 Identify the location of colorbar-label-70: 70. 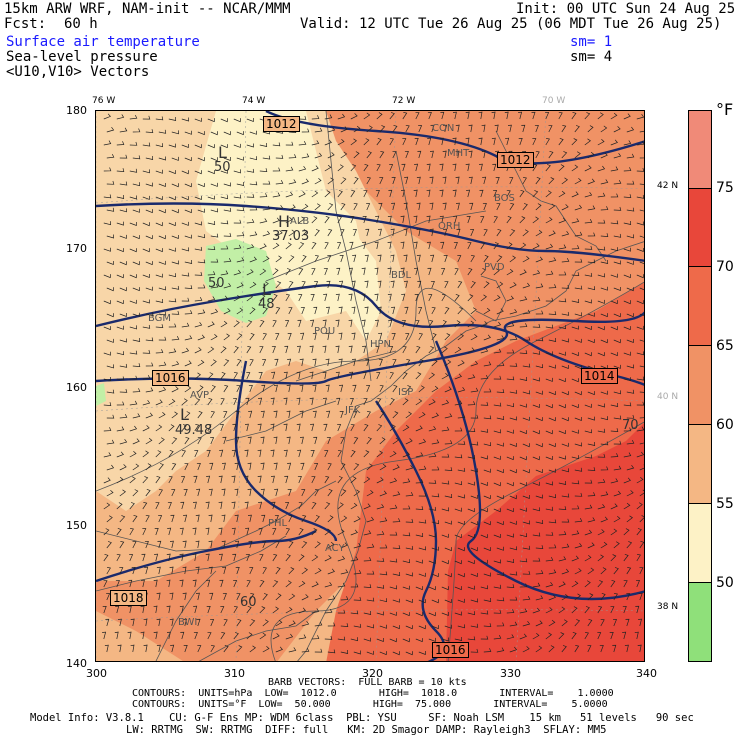
(725, 267).